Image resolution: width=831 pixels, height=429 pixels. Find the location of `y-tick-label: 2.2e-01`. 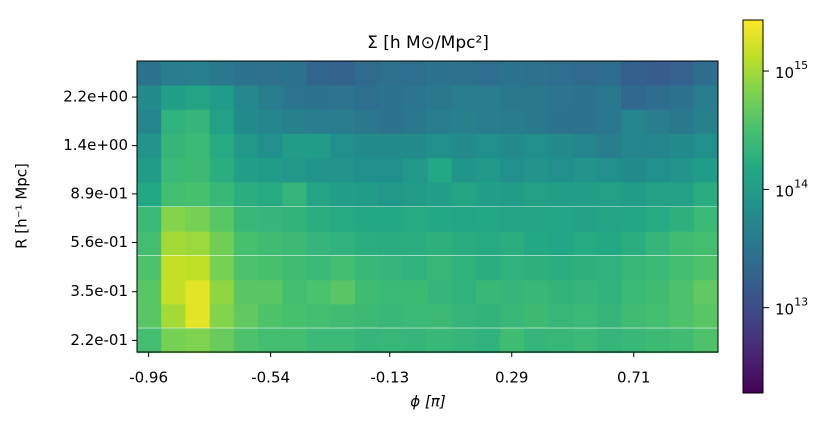

y-tick-label: 2.2e-01 is located at coordinates (99, 340).